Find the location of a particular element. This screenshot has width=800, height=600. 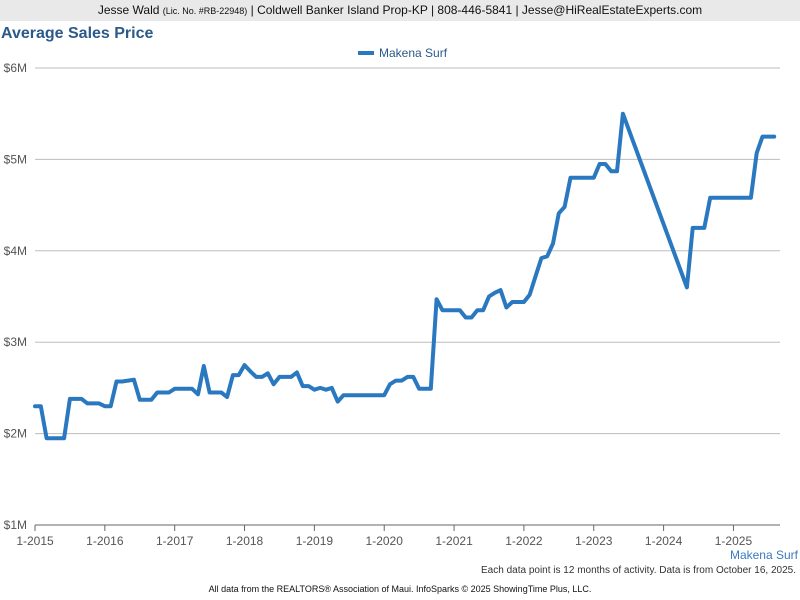

chart-legend: Makena Surf is located at coordinates (402, 53).